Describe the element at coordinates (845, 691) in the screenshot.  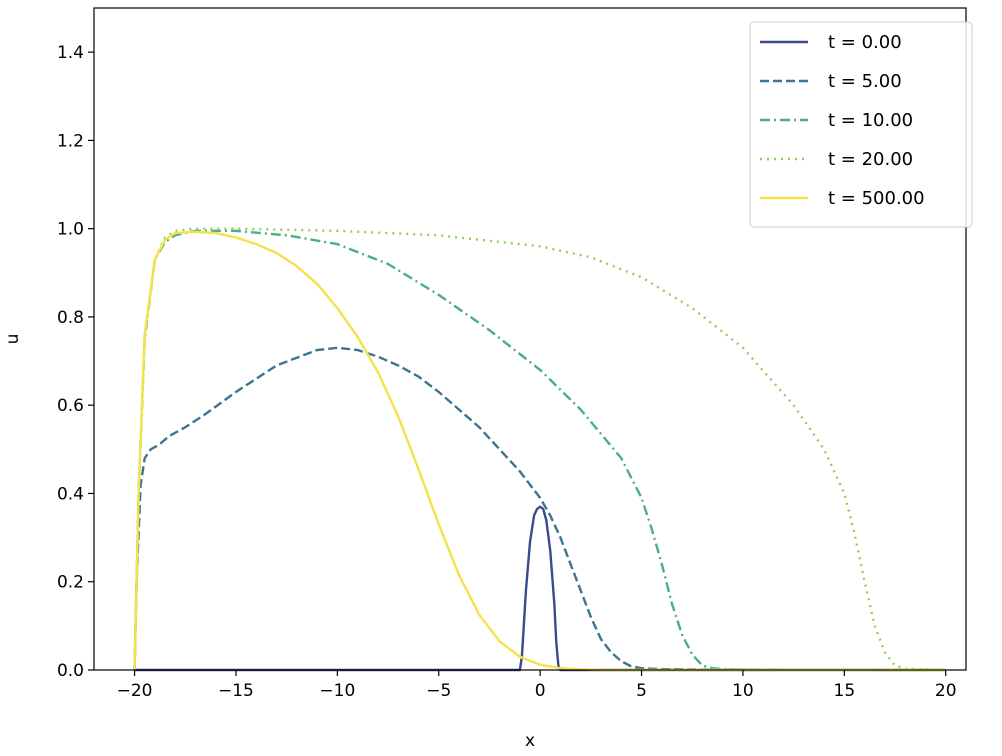
I see `x-tick-label: 15` at that location.